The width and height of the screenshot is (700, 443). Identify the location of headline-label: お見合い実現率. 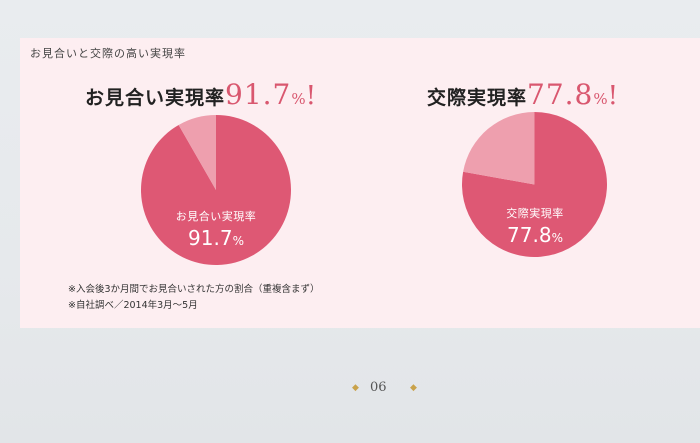
(155, 98).